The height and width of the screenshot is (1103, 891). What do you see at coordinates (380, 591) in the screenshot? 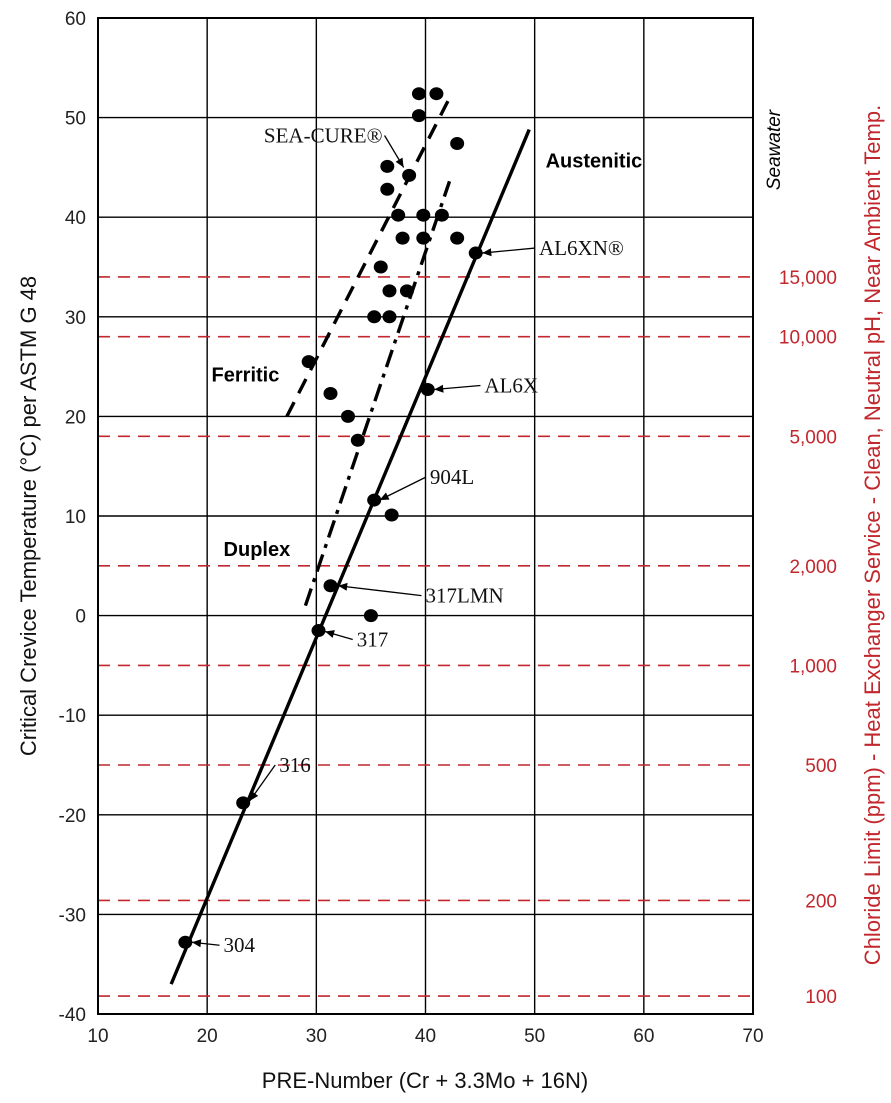
I see `grade-arrow` at bounding box center [380, 591].